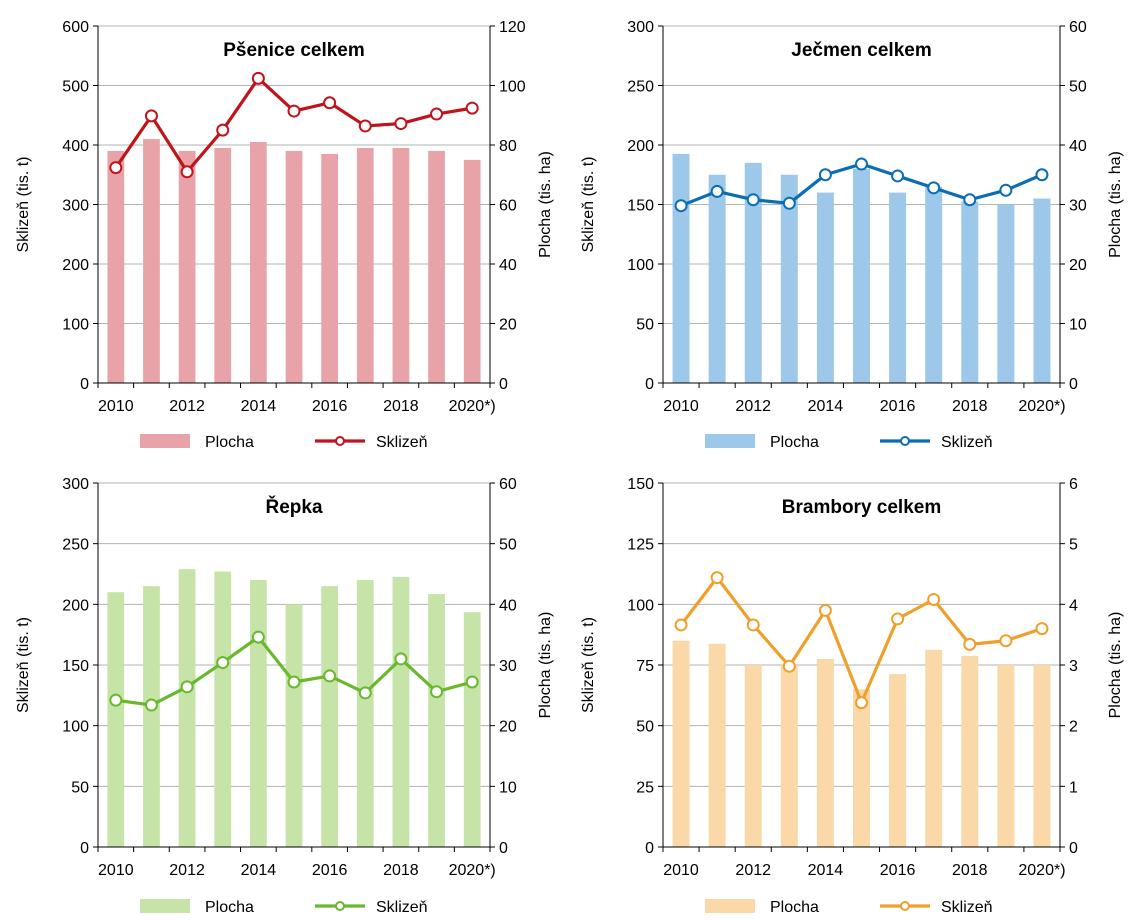  I want to click on y-left-tick-label: 125, so click(640, 545).